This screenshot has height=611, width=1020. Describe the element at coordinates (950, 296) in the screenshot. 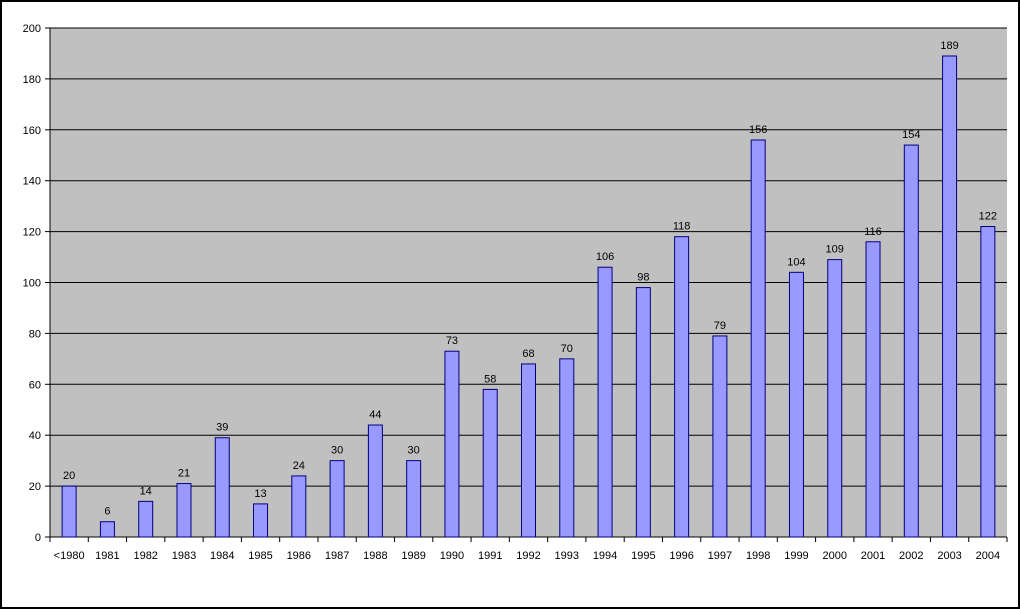

I see `bar-2003` at that location.